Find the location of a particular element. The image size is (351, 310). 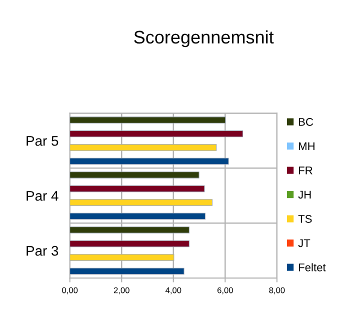

legend-label: MH is located at coordinates (306, 146).